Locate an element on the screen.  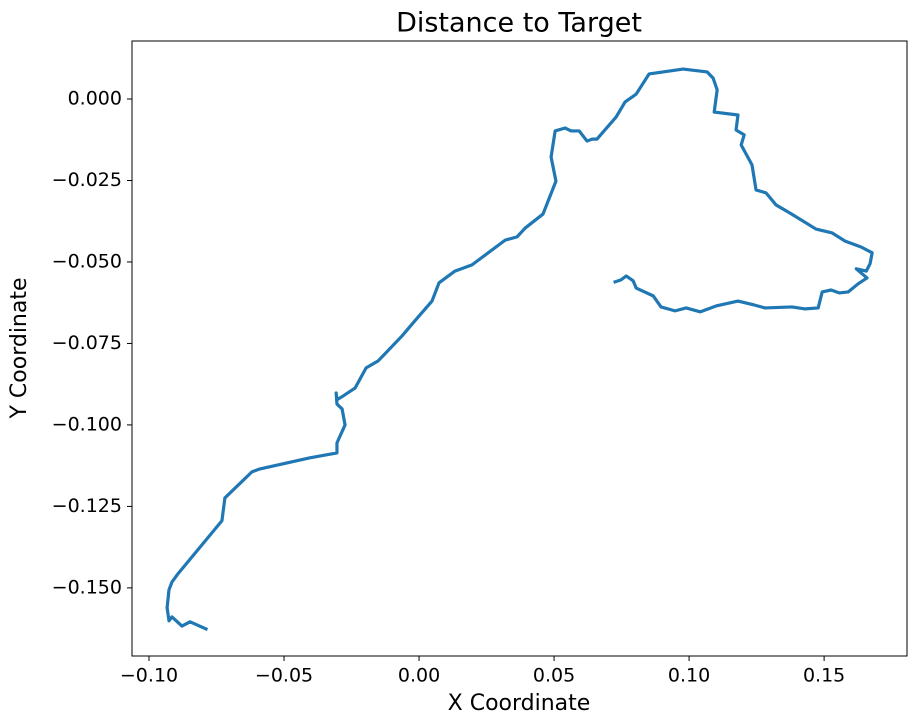
y-tick-label: −0.050 is located at coordinates (87, 261).